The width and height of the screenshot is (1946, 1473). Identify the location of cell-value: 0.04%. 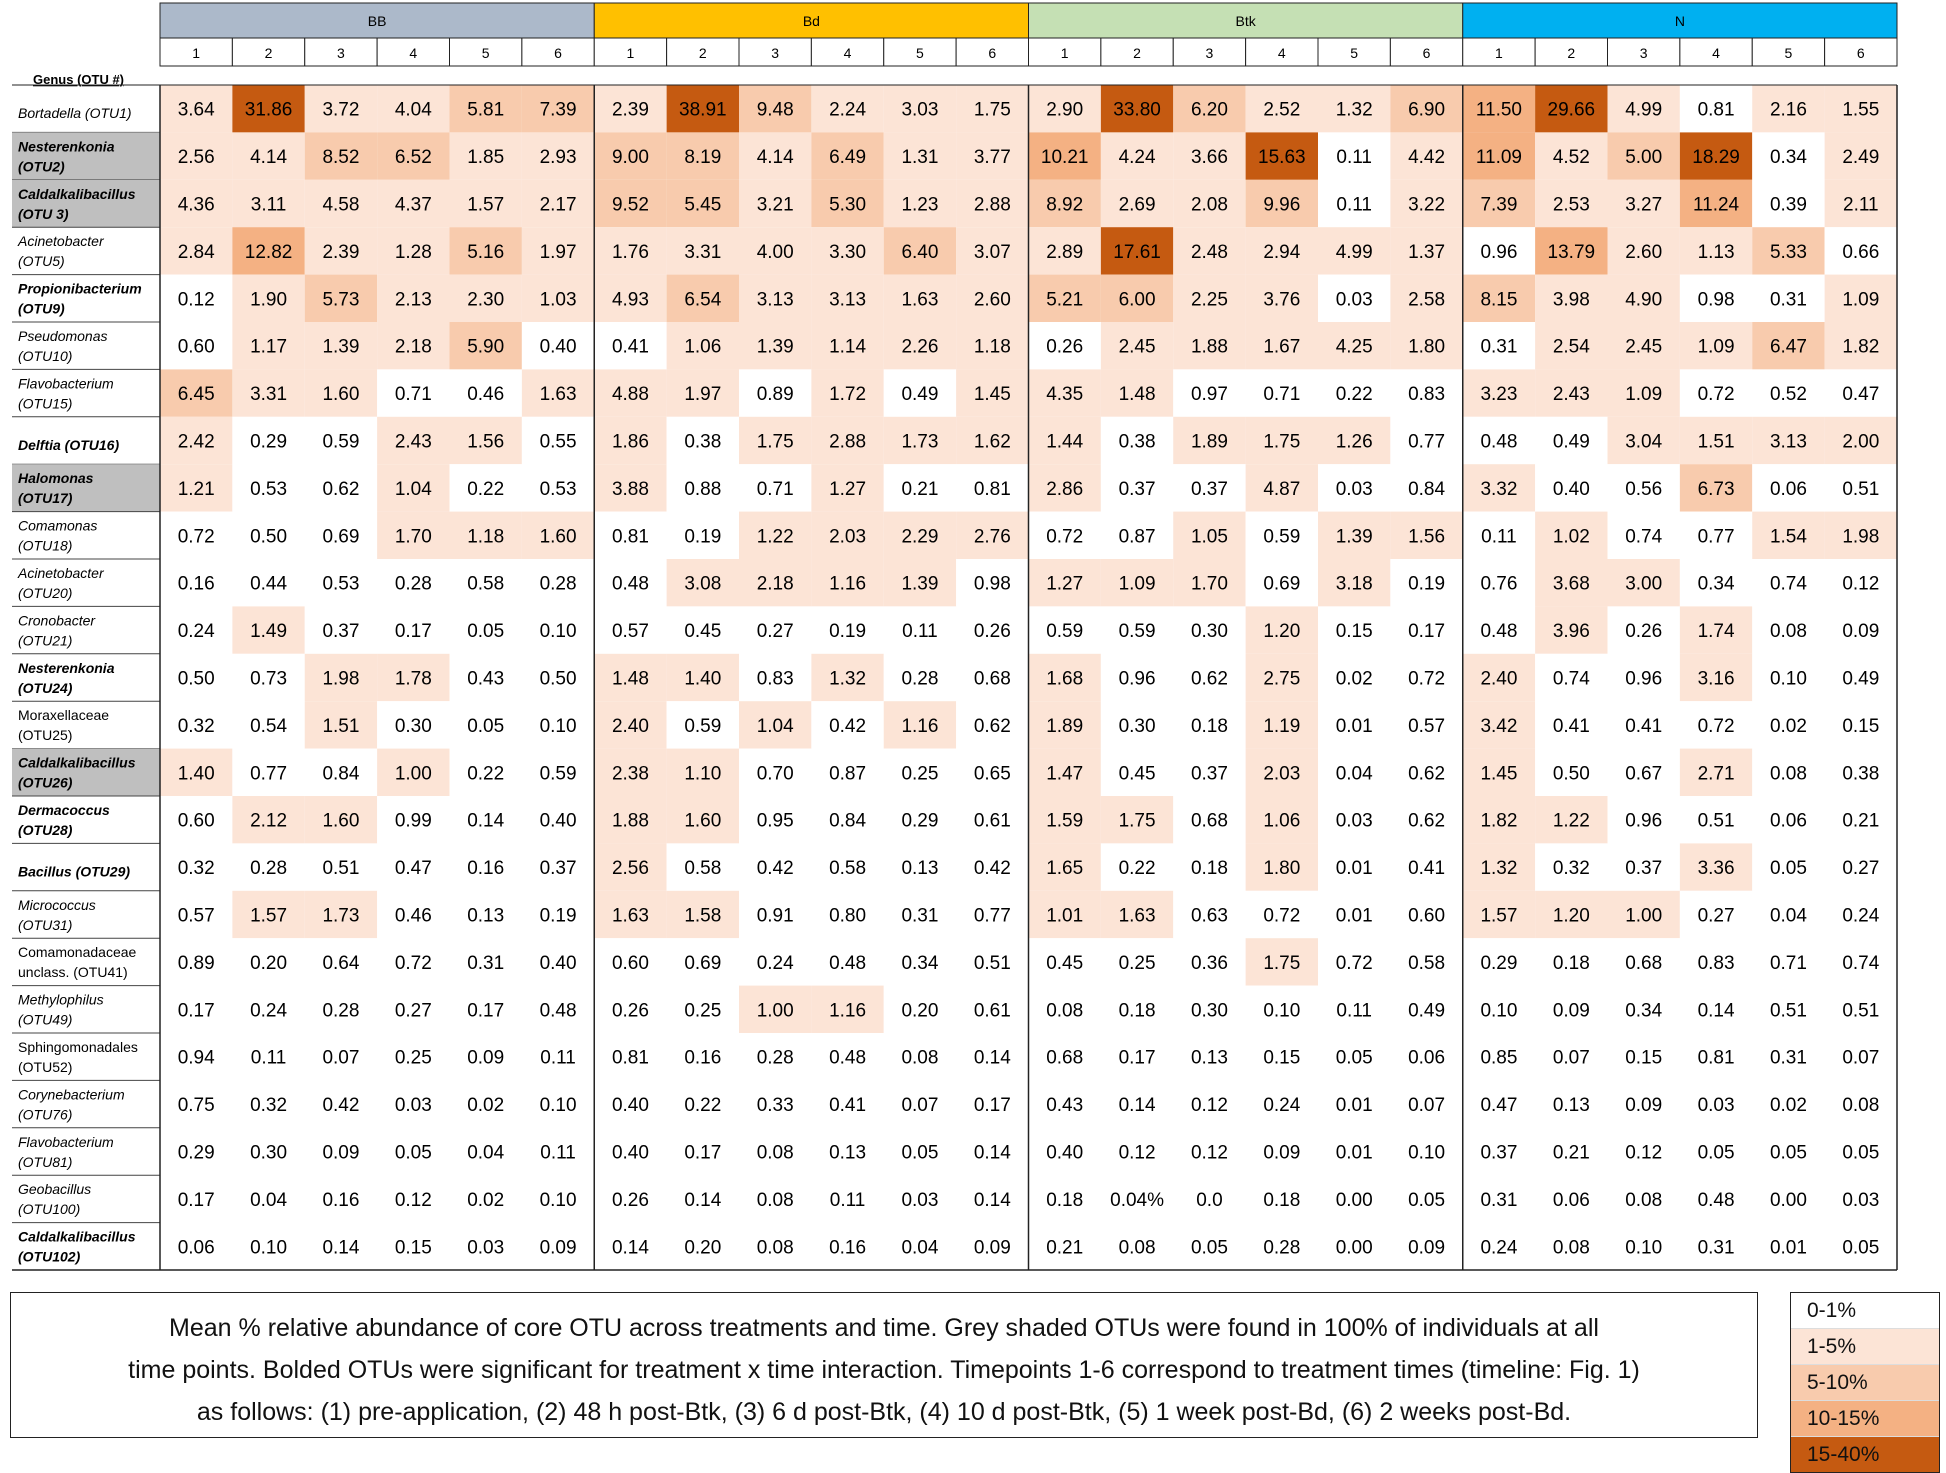
(1137, 1200).